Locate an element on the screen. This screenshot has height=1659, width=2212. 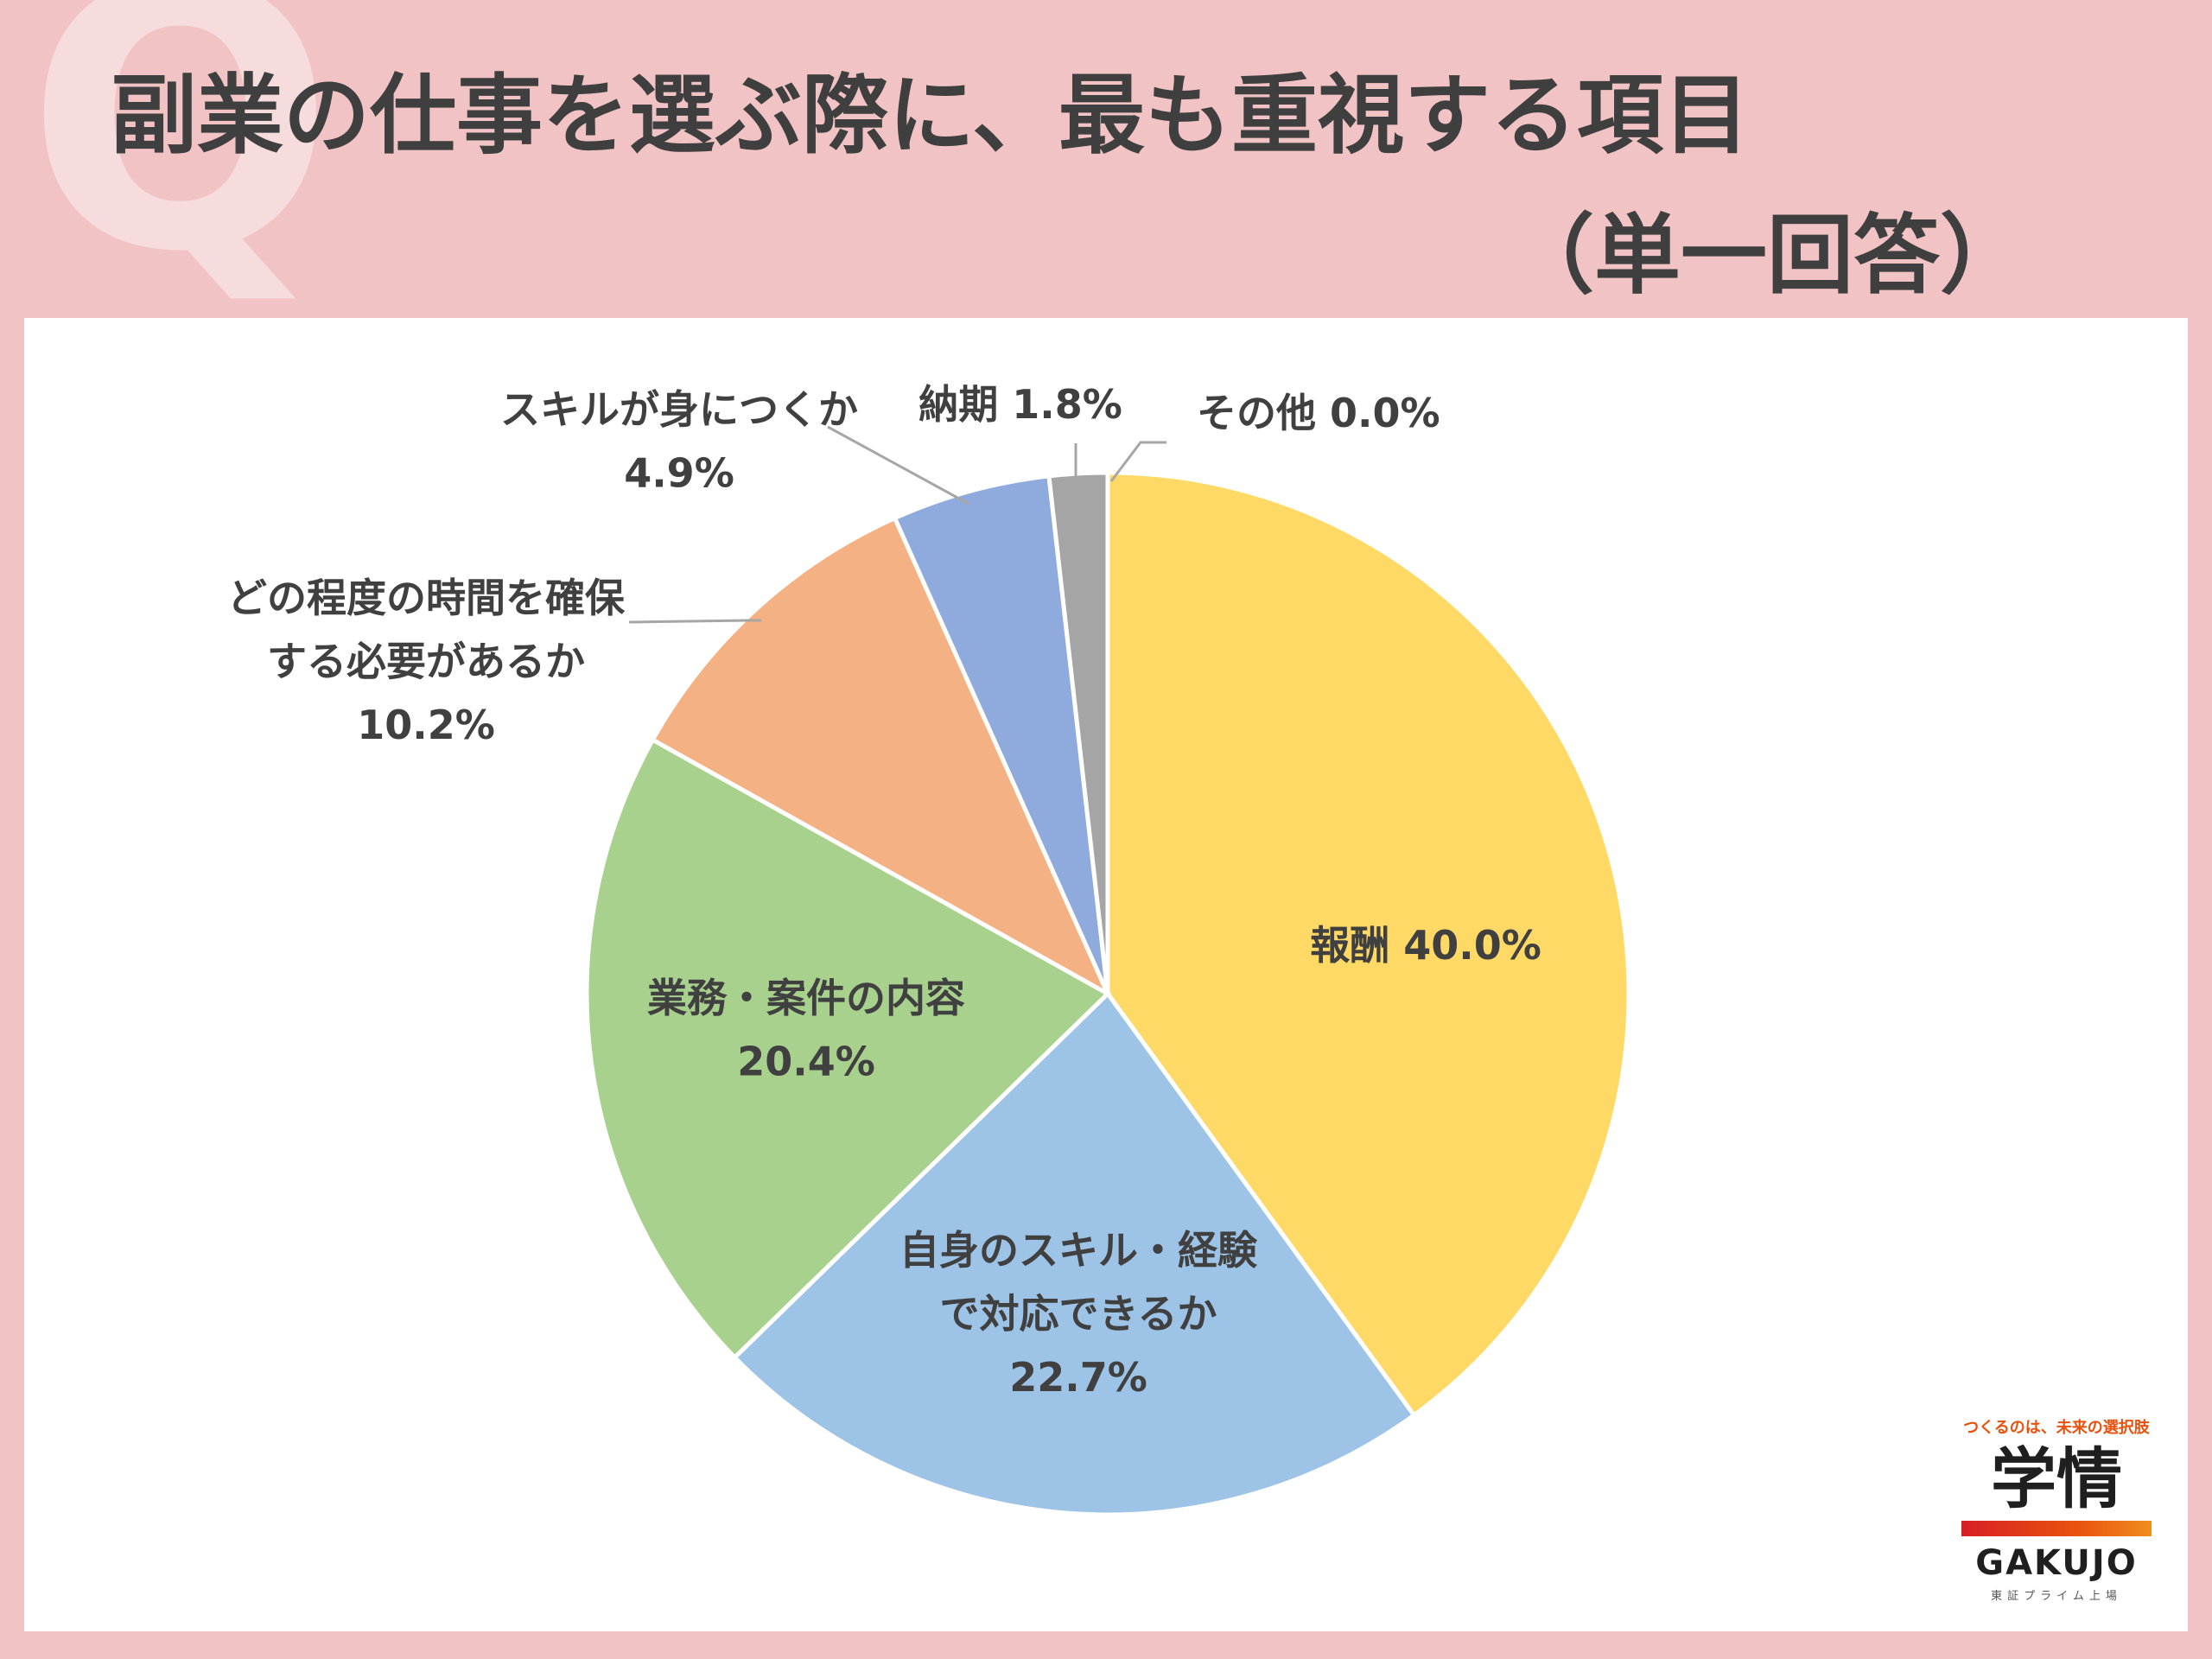
slice-label-2: 自身のスキル・経験で対応できるか 22.7% is located at coordinates (1078, 1314).